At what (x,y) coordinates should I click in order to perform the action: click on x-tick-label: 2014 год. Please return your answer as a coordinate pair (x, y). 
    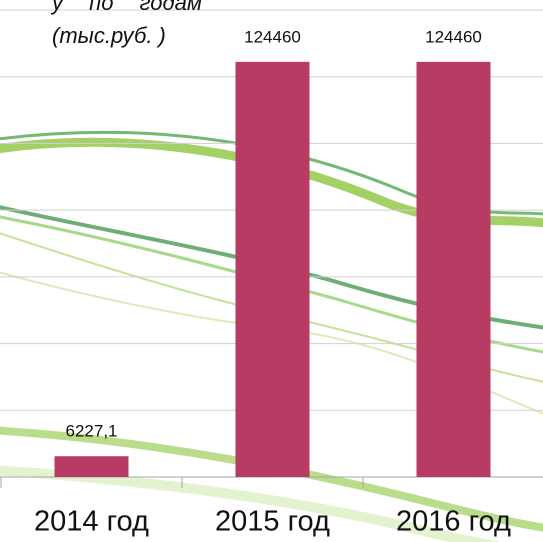
    Looking at the image, I should click on (91, 522).